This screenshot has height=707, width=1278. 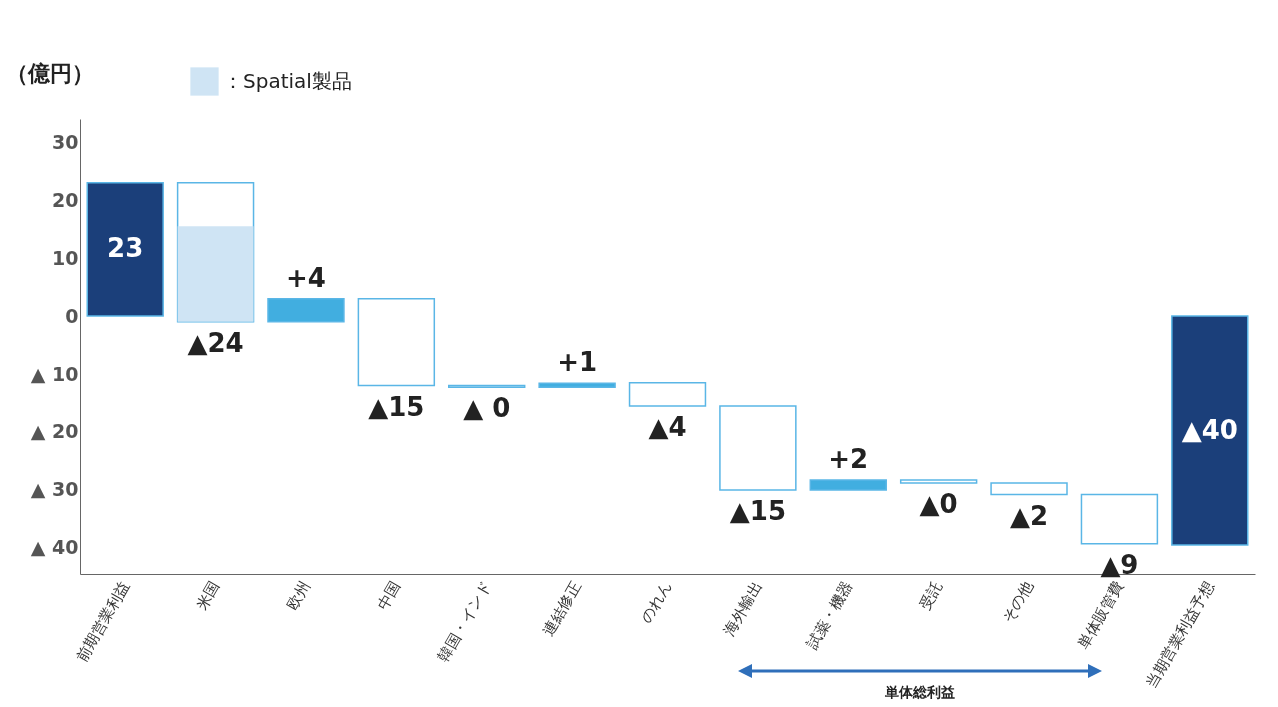 I want to click on data-label: ▲40, so click(x=1209, y=429).